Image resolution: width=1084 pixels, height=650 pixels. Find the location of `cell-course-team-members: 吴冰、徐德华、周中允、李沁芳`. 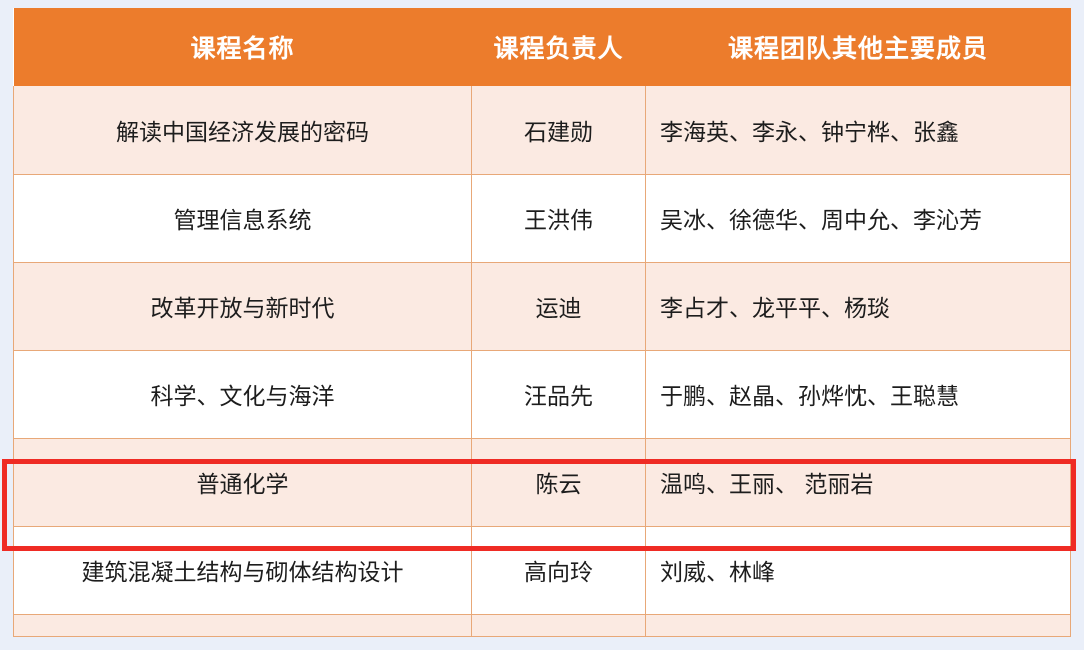

cell-course-team-members: 吴冰、徐德华、周中允、李沁芳 is located at coordinates (858, 218).